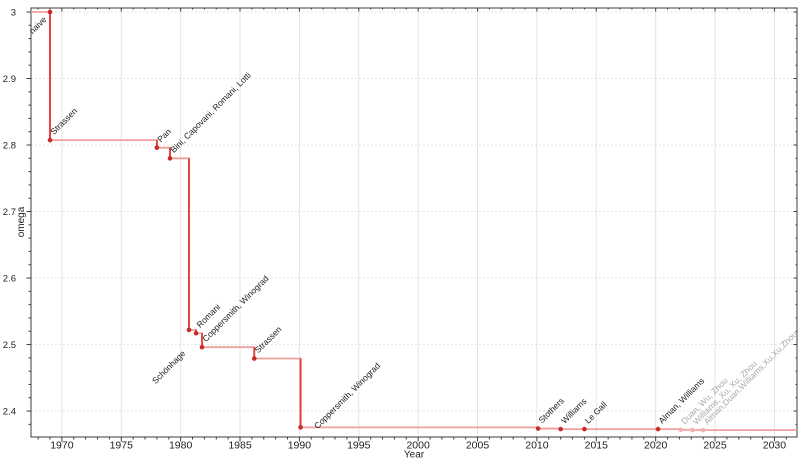  Describe the element at coordinates (181, 446) in the screenshot. I see `x-tick-label: 1980` at that location.